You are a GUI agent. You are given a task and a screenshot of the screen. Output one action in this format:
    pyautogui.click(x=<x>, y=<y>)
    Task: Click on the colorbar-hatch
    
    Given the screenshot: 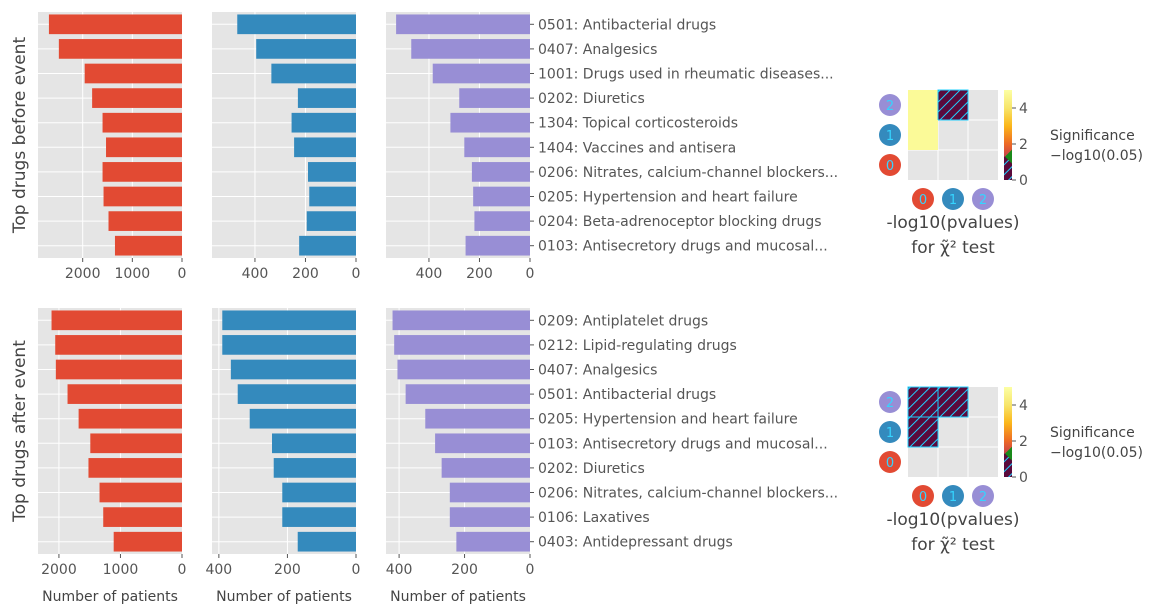 What is the action you would take?
    pyautogui.click(x=1008, y=168)
    